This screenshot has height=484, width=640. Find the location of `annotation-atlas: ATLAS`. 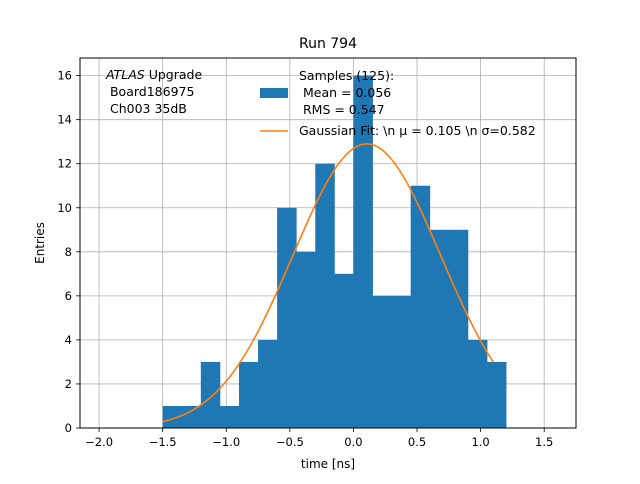

annotation-atlas: ATLAS is located at coordinates (125, 74).